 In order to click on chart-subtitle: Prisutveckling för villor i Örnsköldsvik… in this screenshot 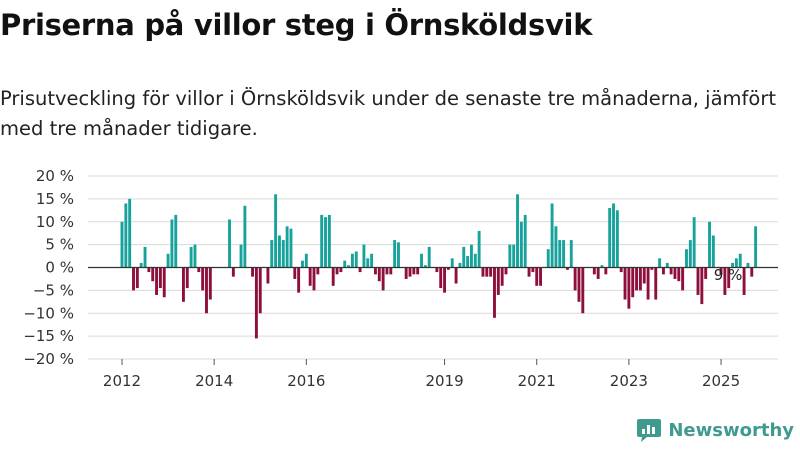, I will do `click(388, 113)`.